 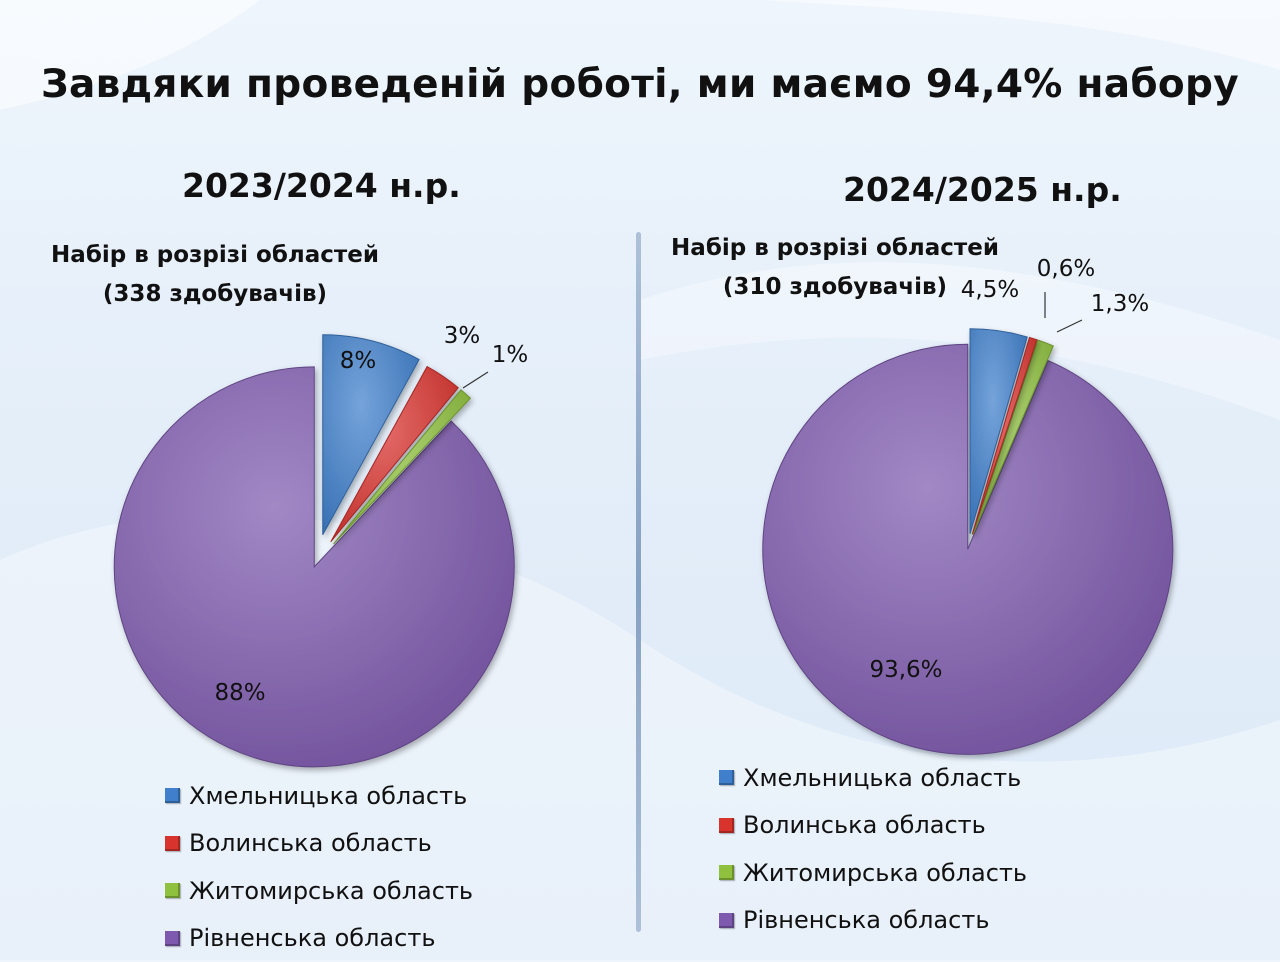 I want to click on data-label: 1%, so click(x=510, y=355).